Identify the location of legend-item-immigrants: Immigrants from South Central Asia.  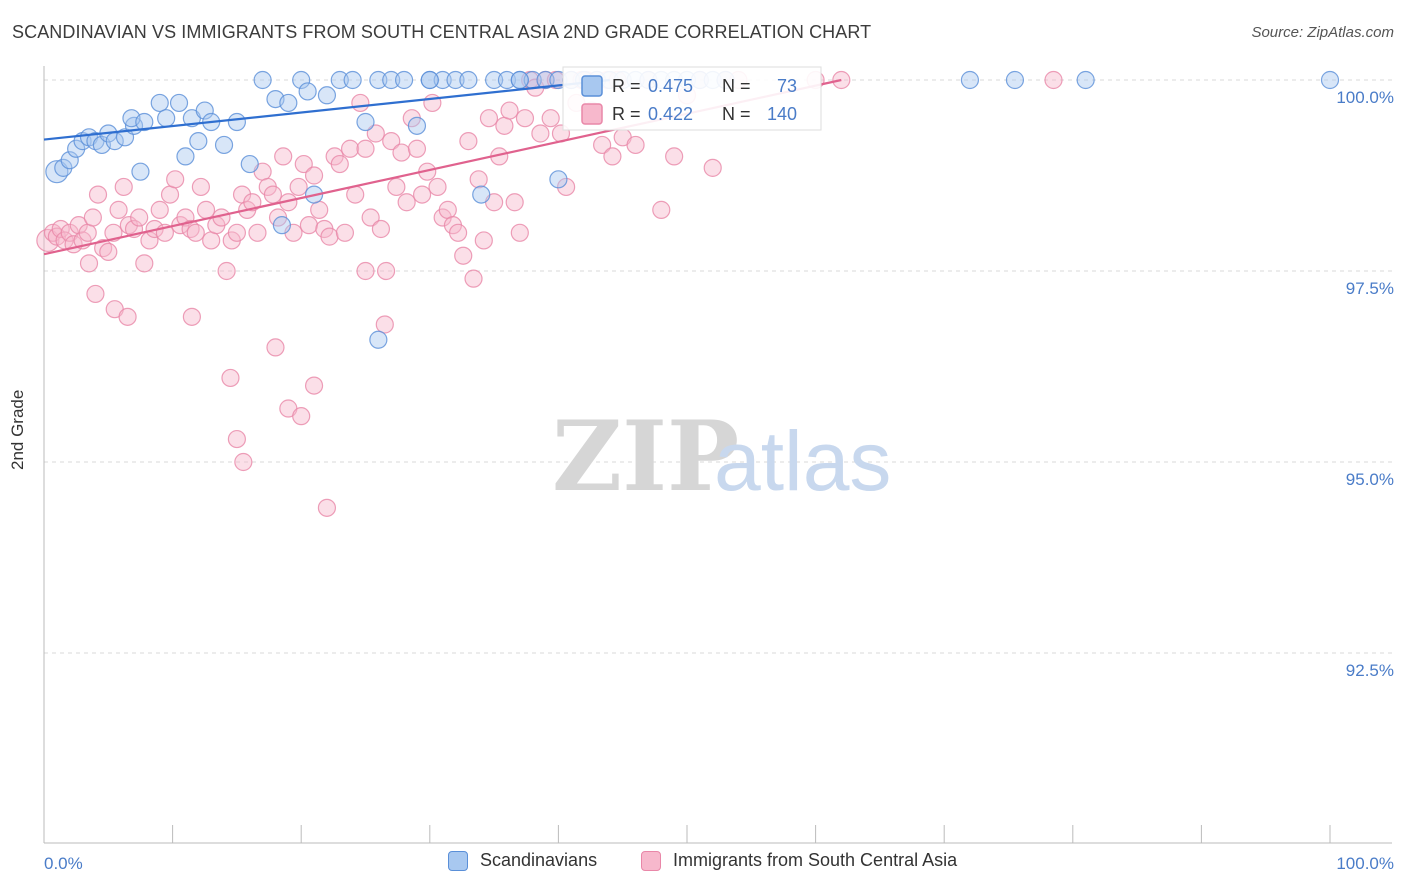
(799, 860).